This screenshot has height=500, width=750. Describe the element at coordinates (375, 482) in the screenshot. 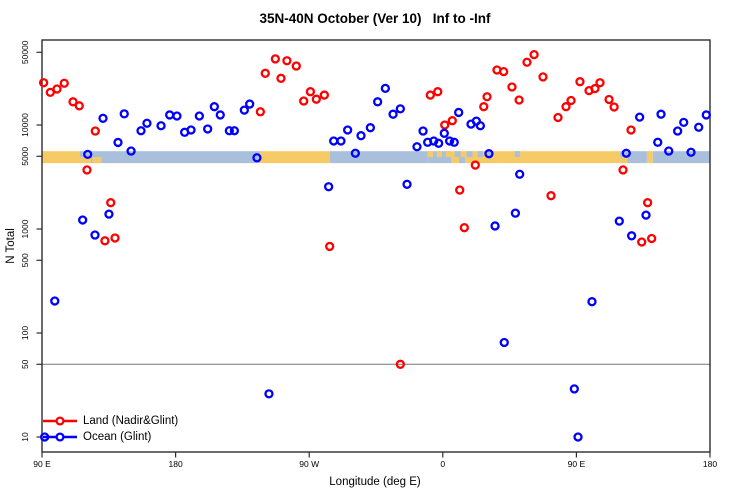

I see `x-axis-title: Longitude (deg E)` at that location.